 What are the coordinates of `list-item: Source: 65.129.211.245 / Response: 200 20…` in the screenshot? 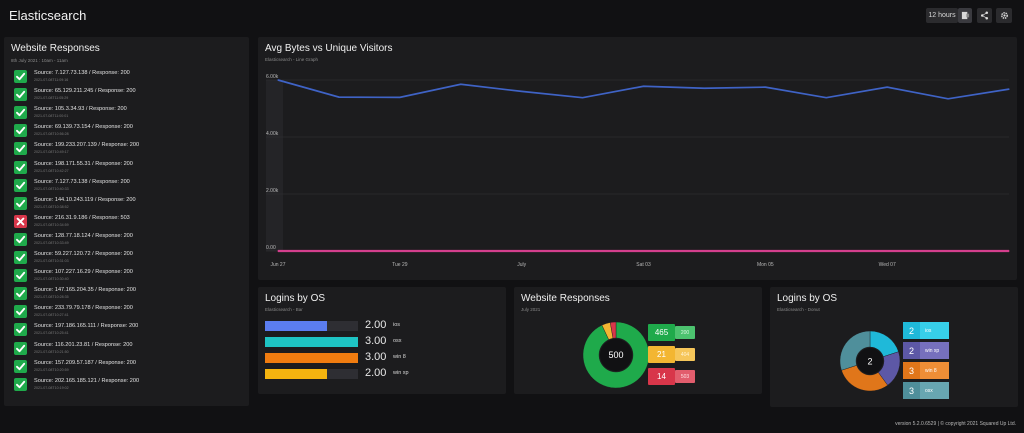 It's located at (129, 95).